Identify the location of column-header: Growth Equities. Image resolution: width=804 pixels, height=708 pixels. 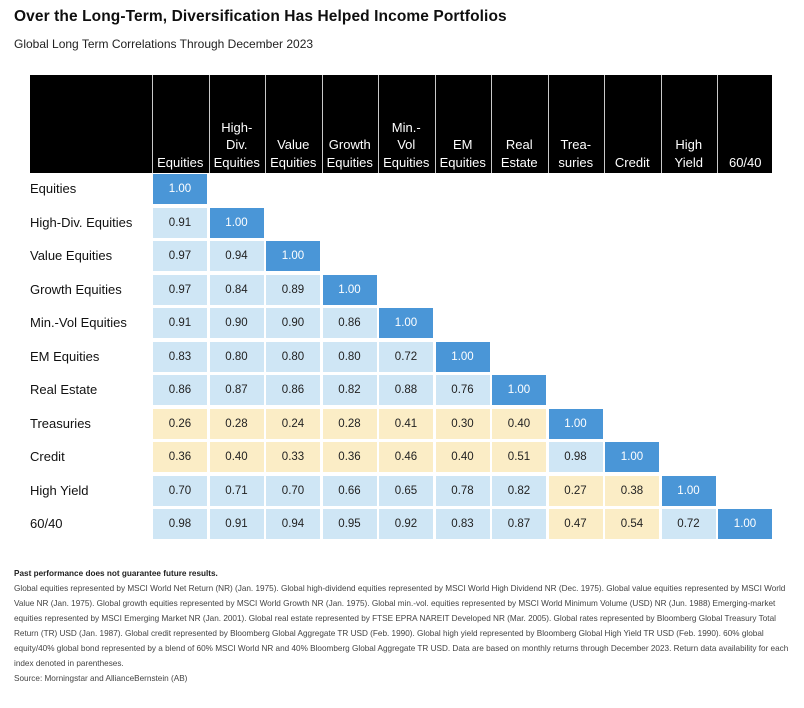
(350, 124).